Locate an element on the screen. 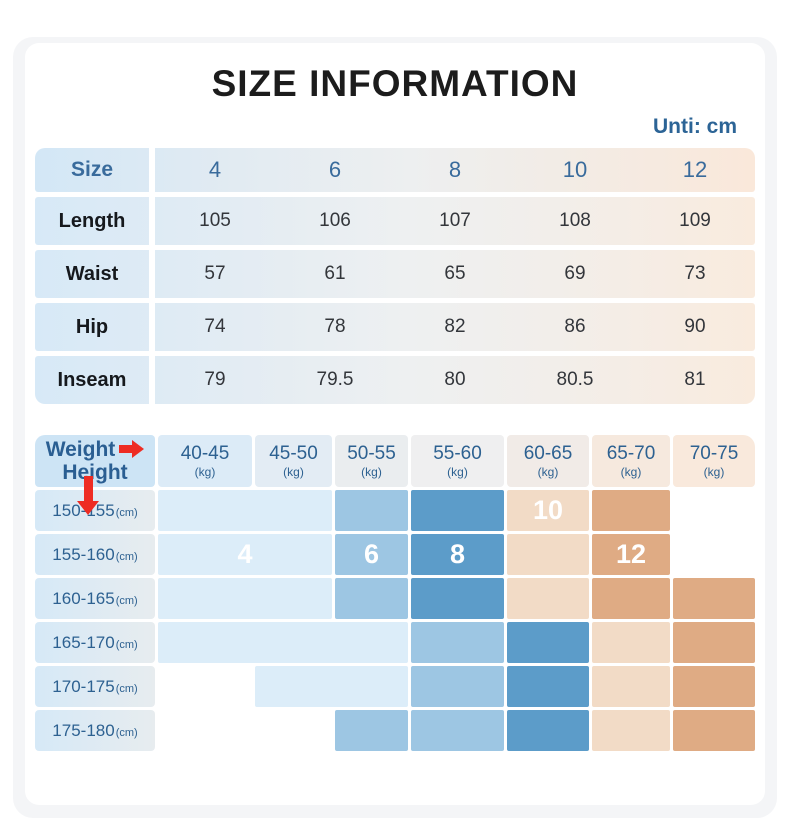 The width and height of the screenshot is (790, 837). fit-matrix-row: 160-165 (cm) is located at coordinates (395, 598).